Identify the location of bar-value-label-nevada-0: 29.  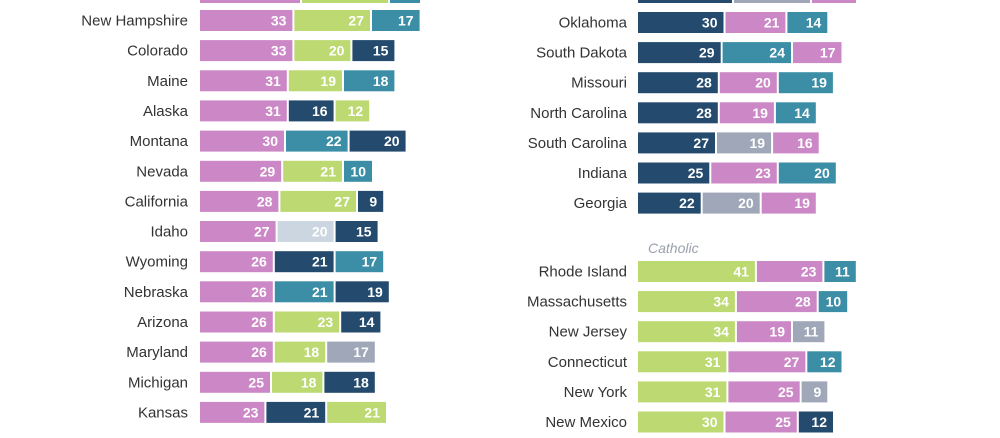
(268, 171).